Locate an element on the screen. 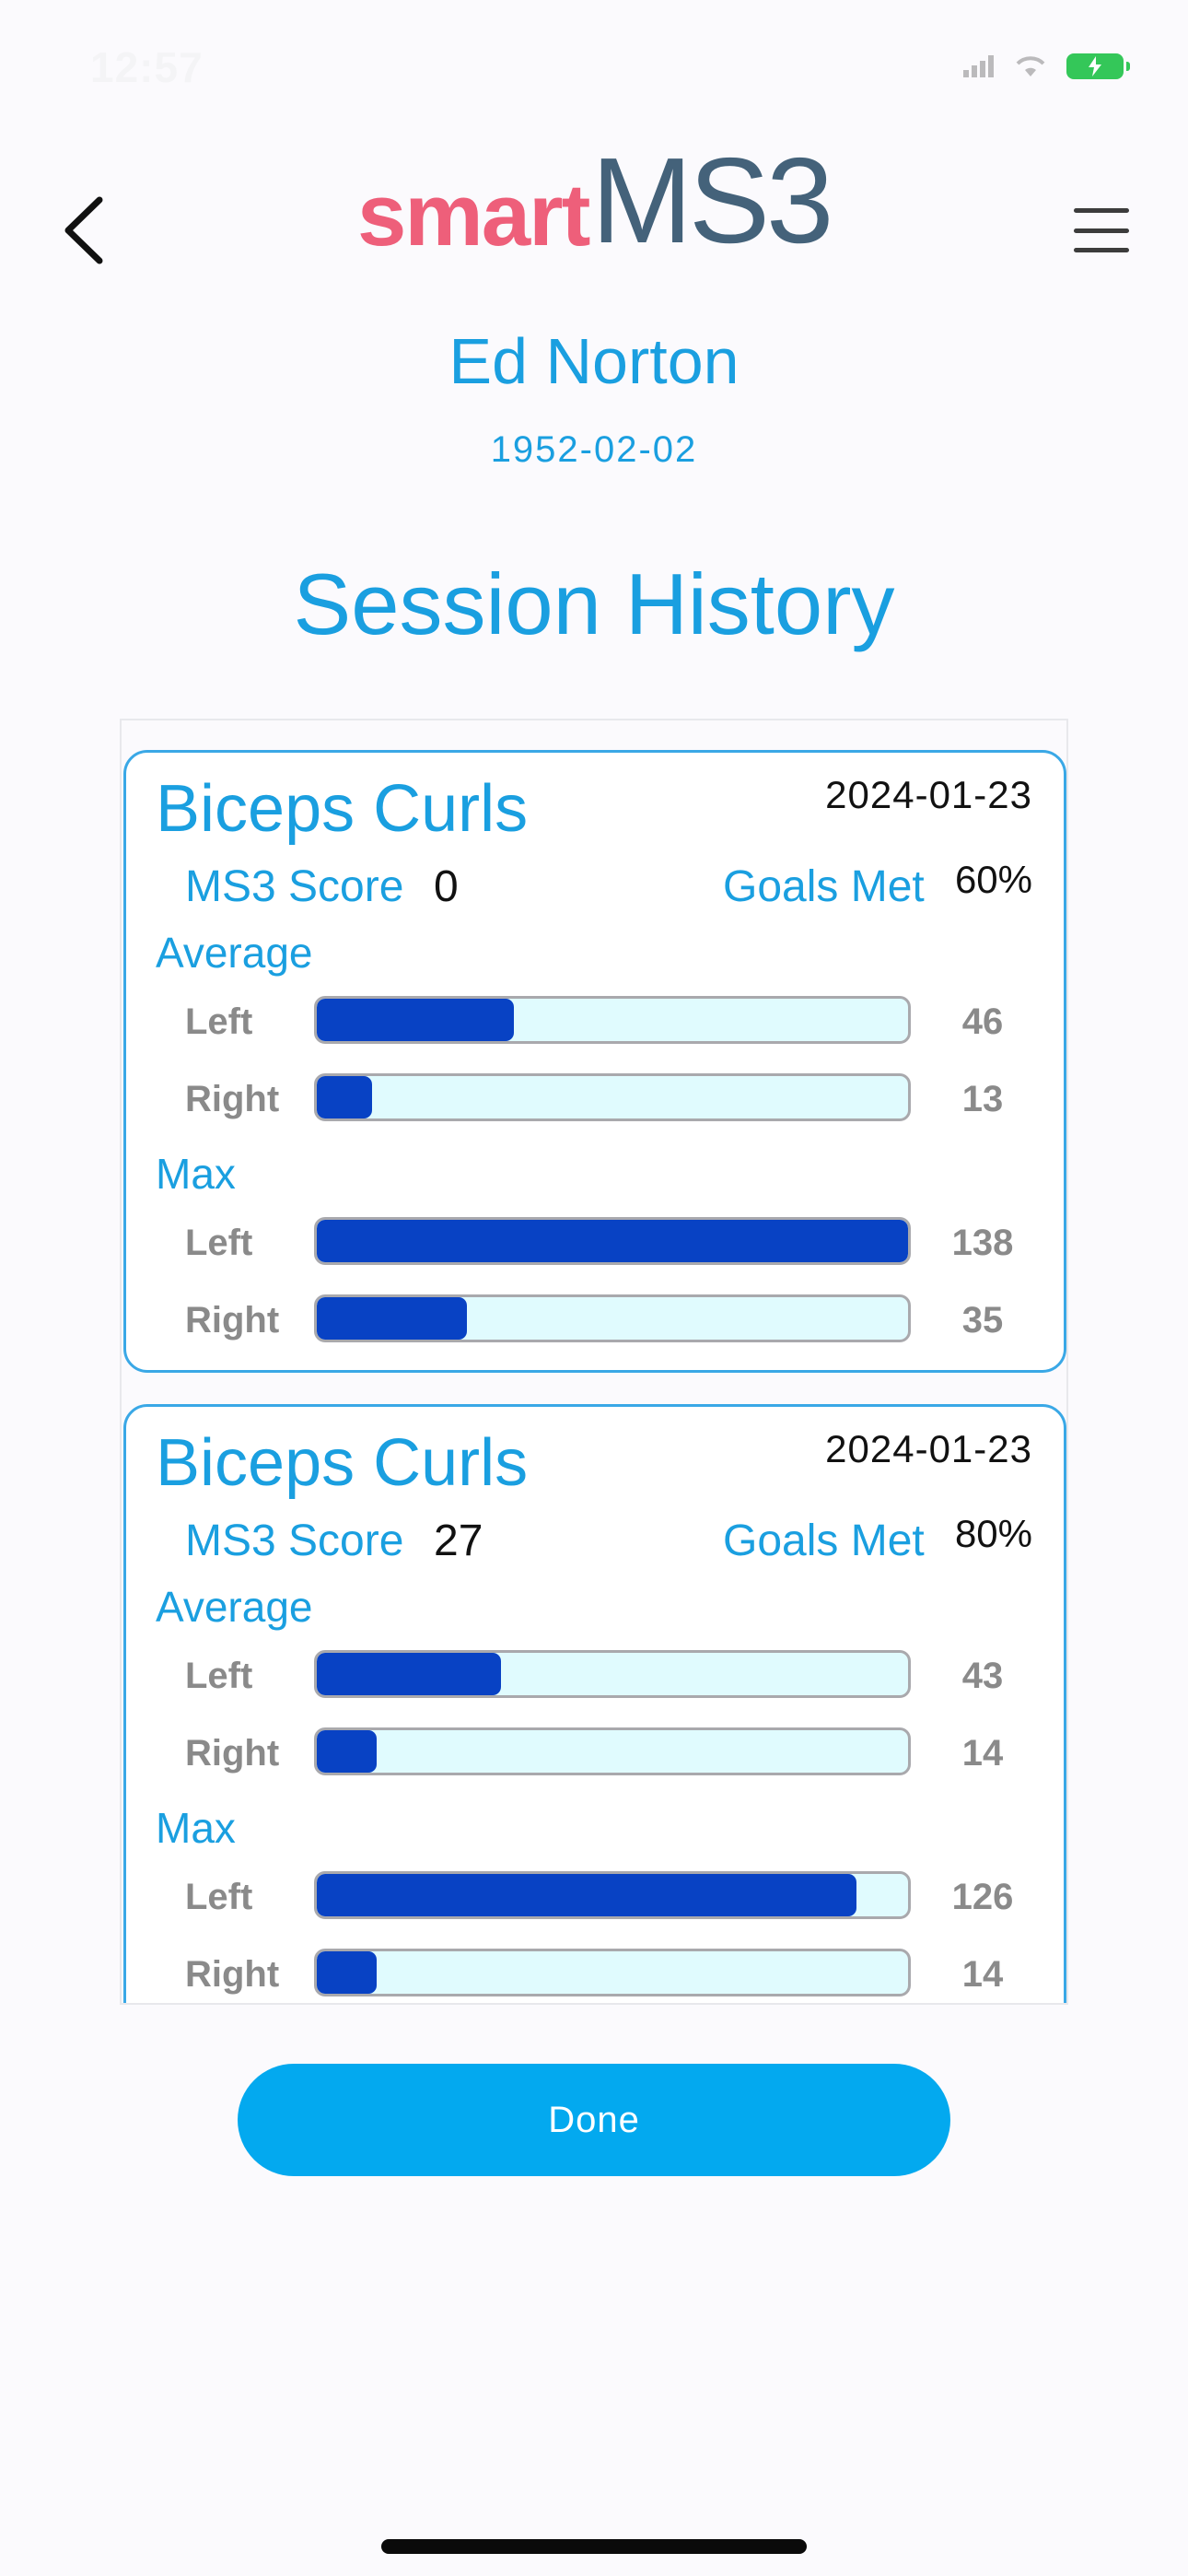  done-button: Done is located at coordinates (594, 2120).